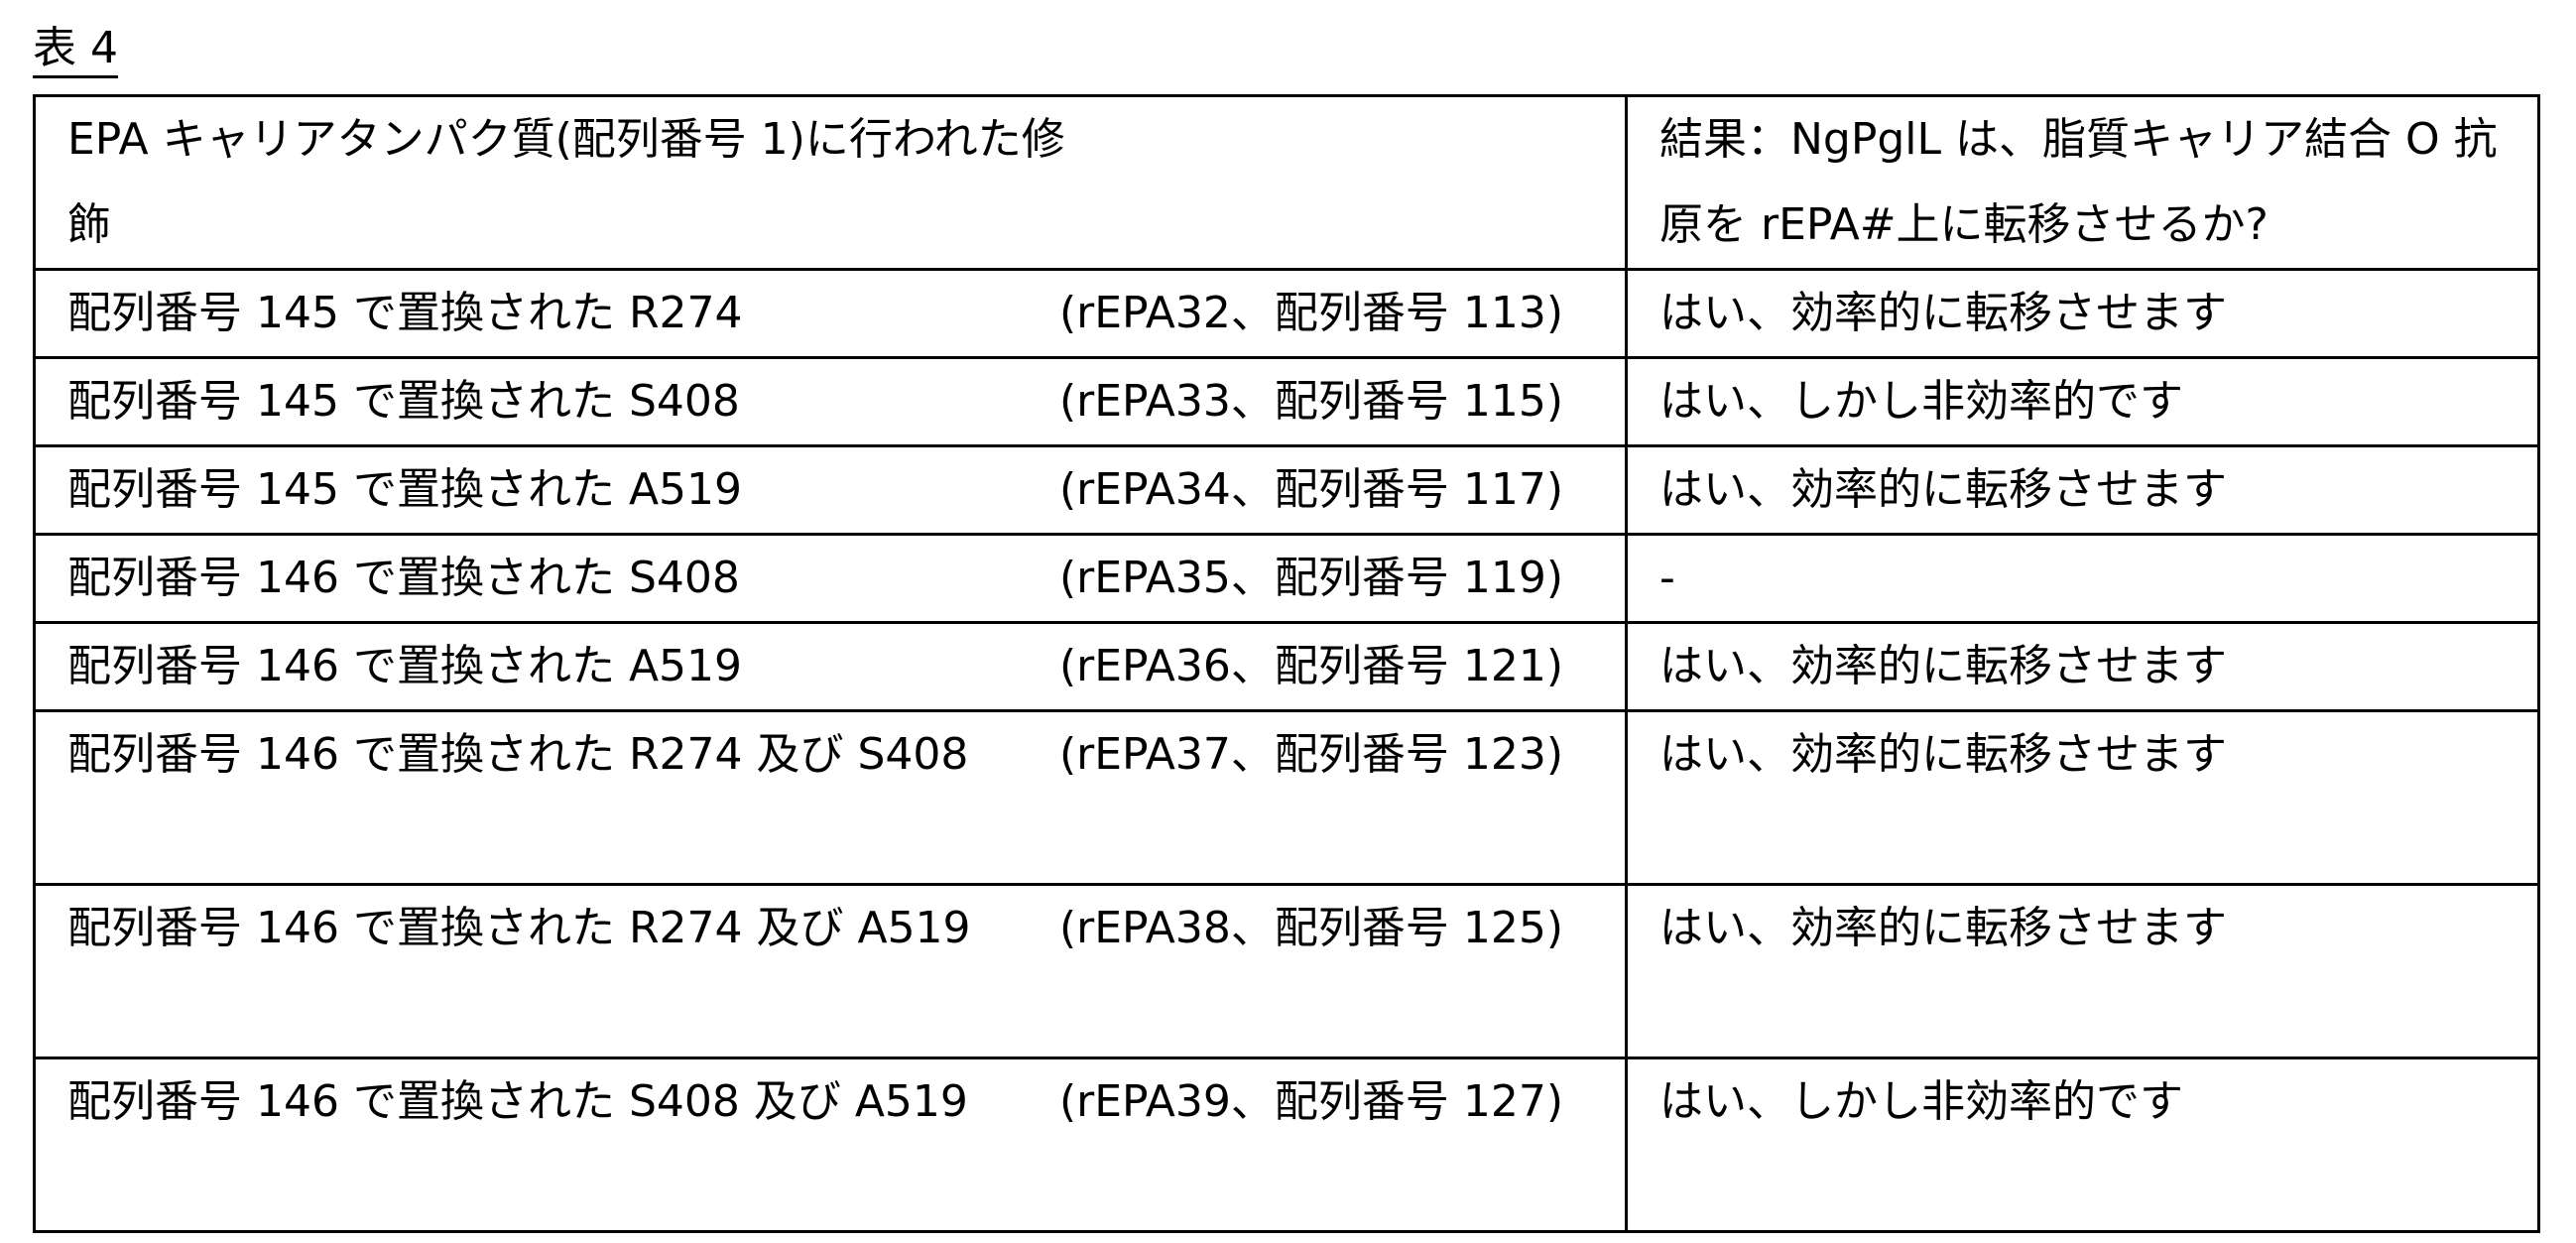 Image resolution: width=2576 pixels, height=1243 pixels. What do you see at coordinates (547, 667) in the screenshot?
I see `cell-modification: 配列番号 146 で置換された A519` at bounding box center [547, 667].